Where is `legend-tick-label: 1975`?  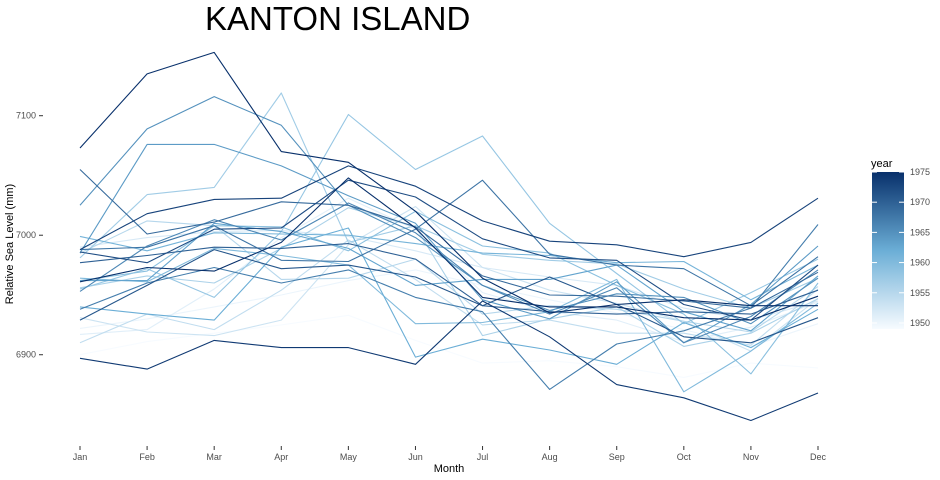
legend-tick-label: 1975 is located at coordinates (920, 172).